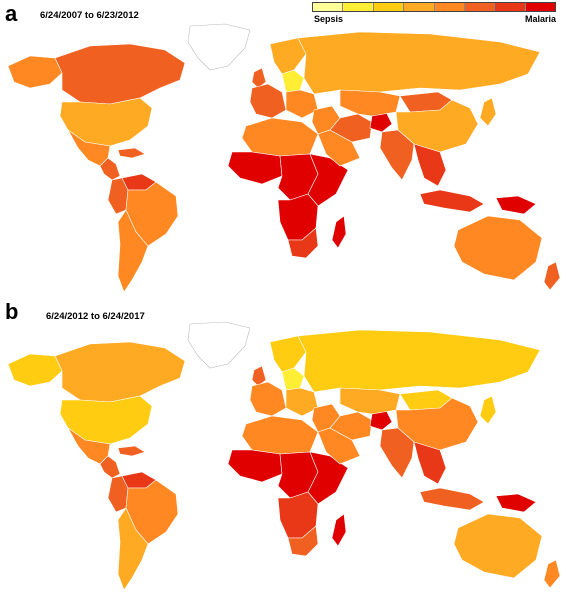 The width and height of the screenshot is (566, 599). Describe the element at coordinates (540, 19) in the screenshot. I see `legend-high-label: Malaria` at that location.